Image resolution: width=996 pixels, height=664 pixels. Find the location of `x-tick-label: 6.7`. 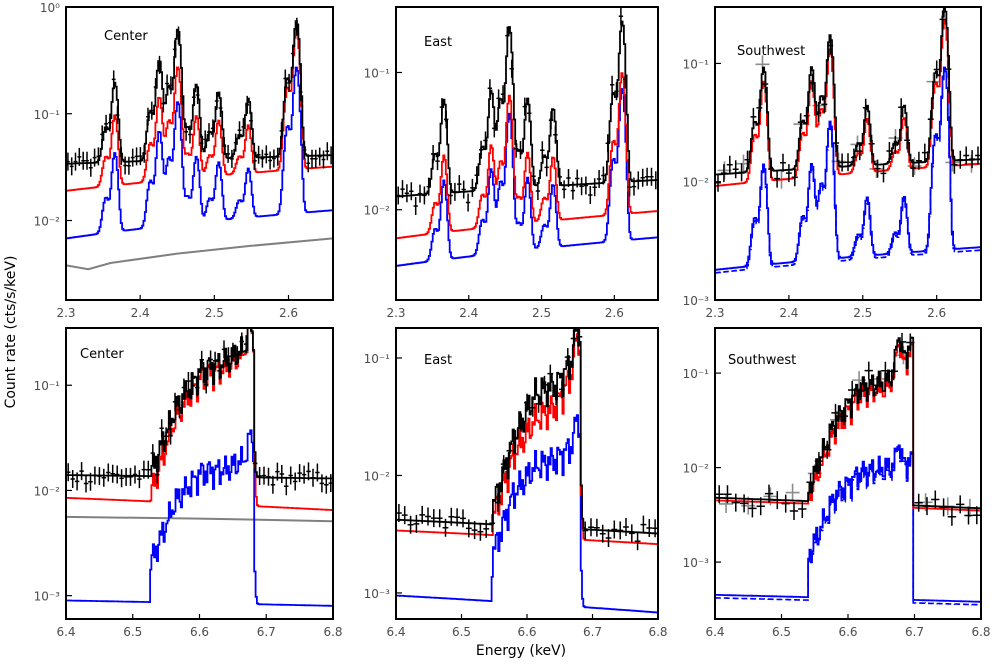

x-tick-label: 6.7 is located at coordinates (914, 632).